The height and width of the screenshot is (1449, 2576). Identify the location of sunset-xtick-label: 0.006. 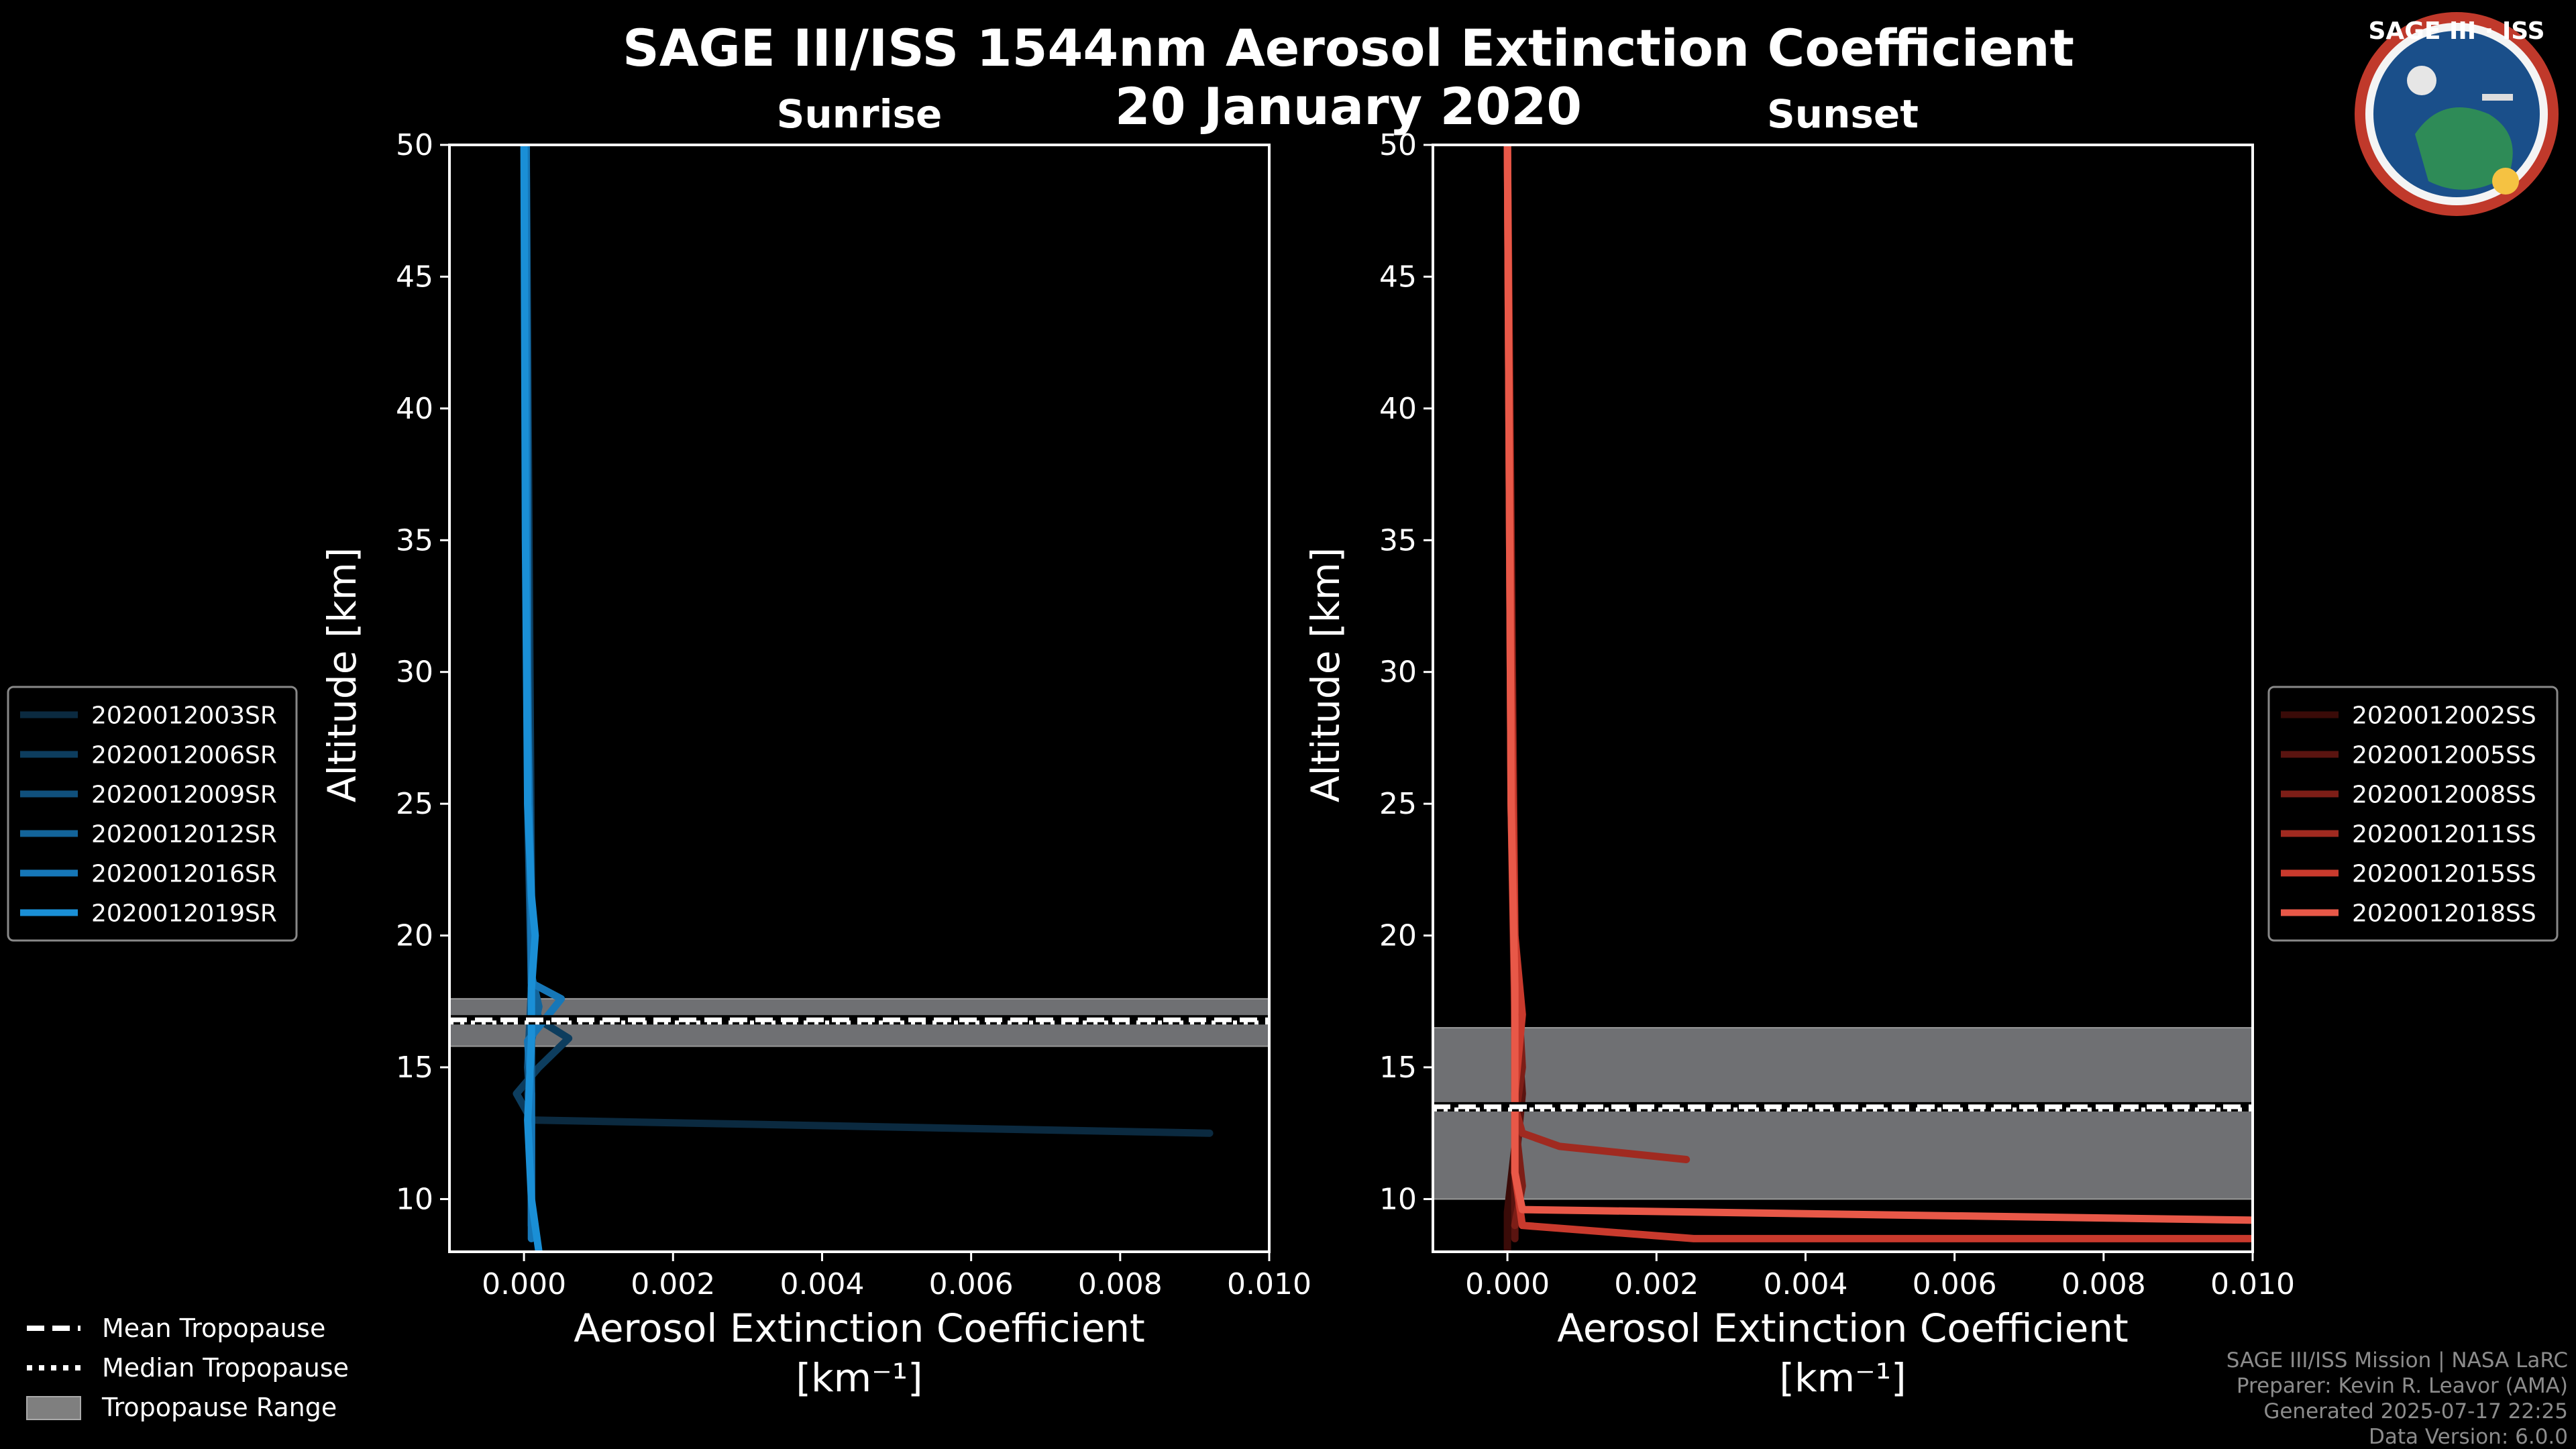
(1955, 1284).